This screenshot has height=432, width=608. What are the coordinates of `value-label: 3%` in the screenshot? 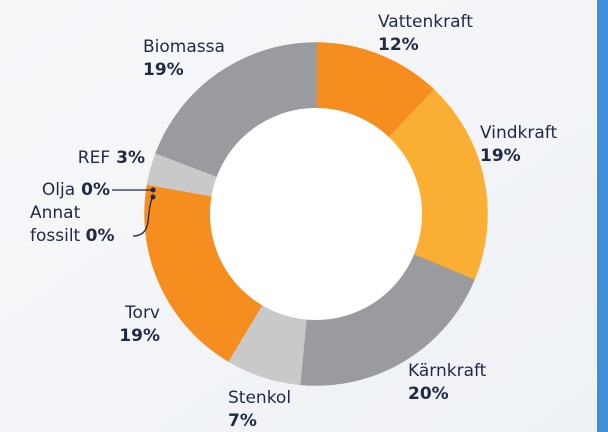 It's located at (130, 158).